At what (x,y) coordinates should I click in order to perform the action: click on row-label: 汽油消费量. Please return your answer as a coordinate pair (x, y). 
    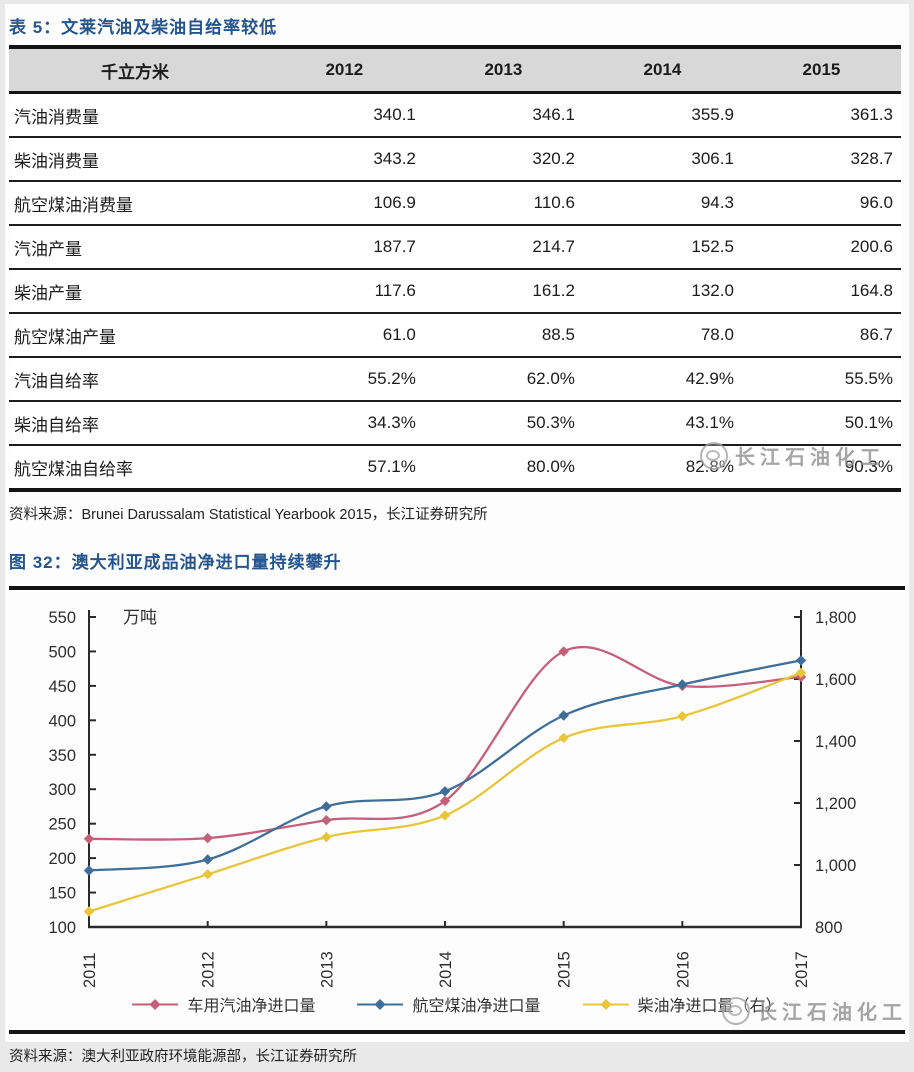
    Looking at the image, I should click on (137, 115).